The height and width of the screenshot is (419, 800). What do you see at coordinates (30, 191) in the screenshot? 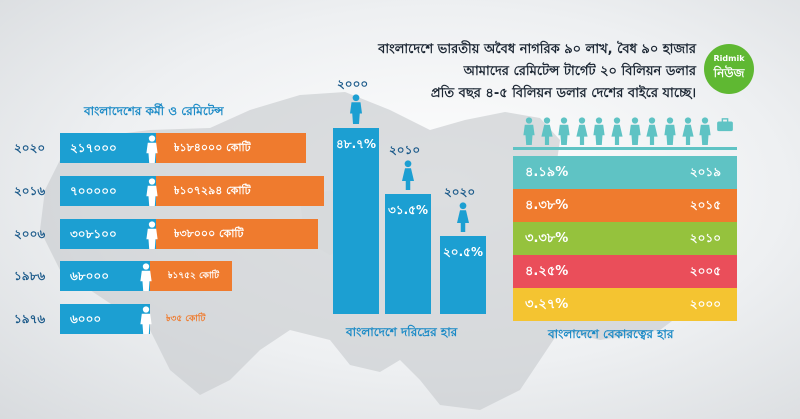
I see `remittance-year-label: ২০১৬` at bounding box center [30, 191].